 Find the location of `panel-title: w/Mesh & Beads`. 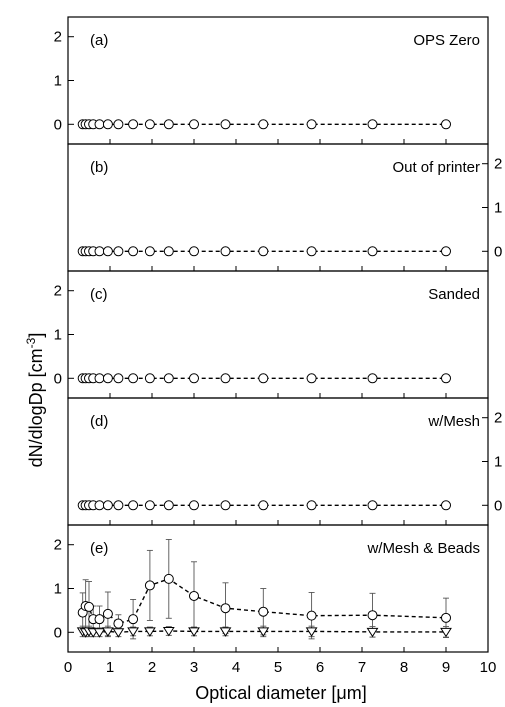

panel-title: w/Mesh & Beads is located at coordinates (423, 548).